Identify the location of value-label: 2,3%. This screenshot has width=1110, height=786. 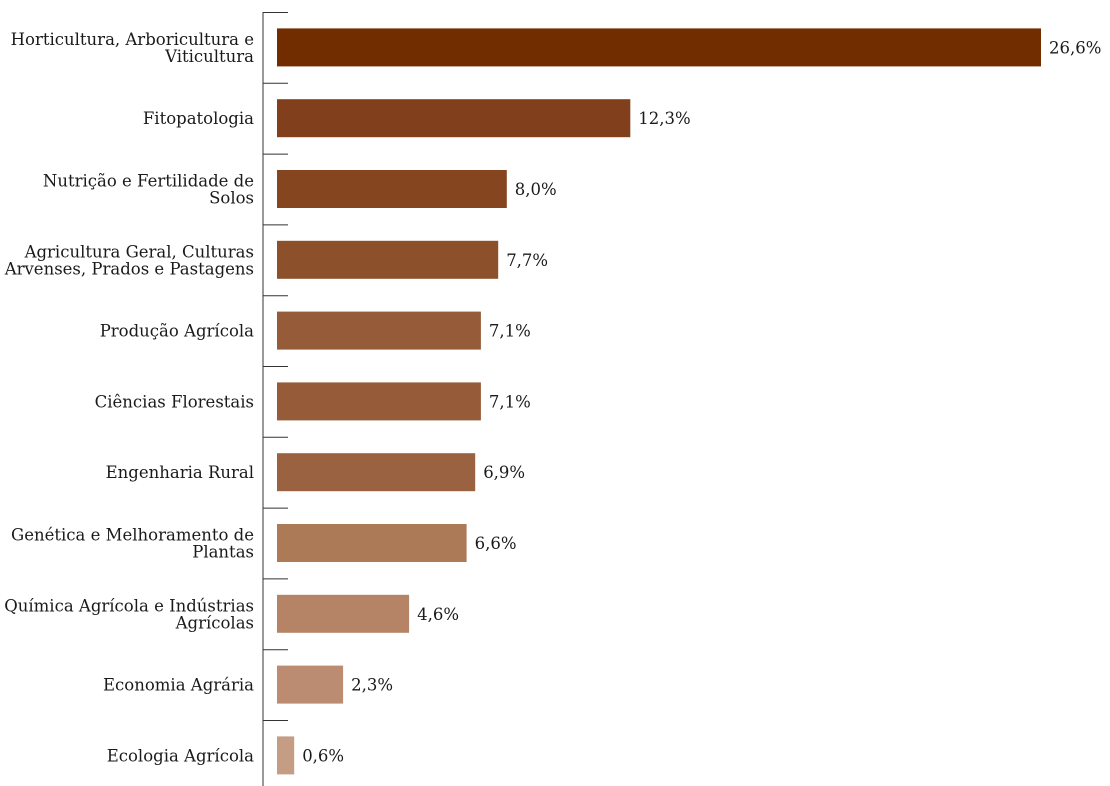
(372, 685).